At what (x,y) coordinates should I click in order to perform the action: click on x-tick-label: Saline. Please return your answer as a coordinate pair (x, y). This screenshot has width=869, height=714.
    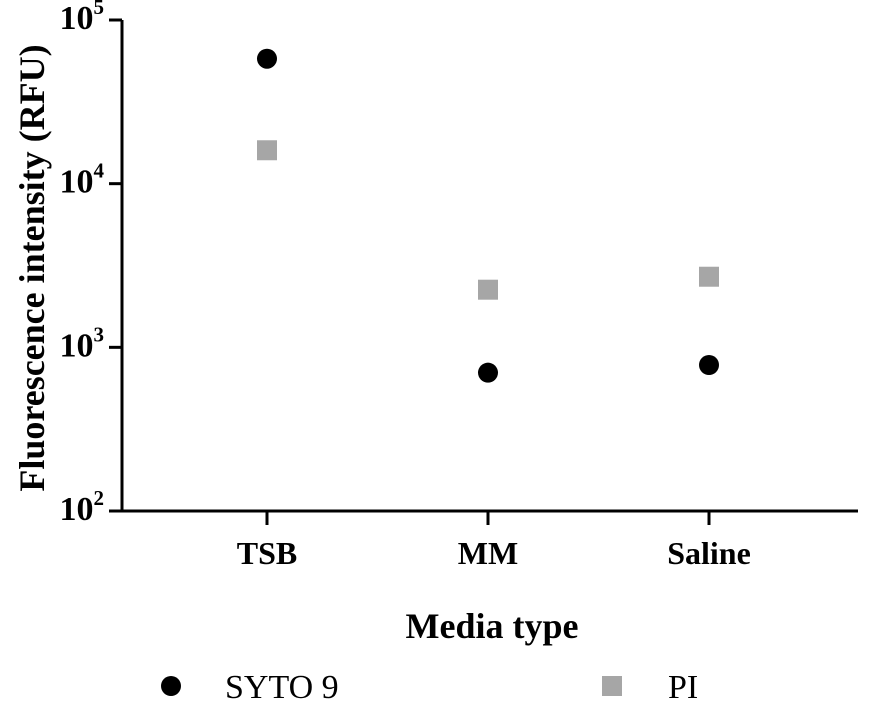
    Looking at the image, I should click on (709, 553).